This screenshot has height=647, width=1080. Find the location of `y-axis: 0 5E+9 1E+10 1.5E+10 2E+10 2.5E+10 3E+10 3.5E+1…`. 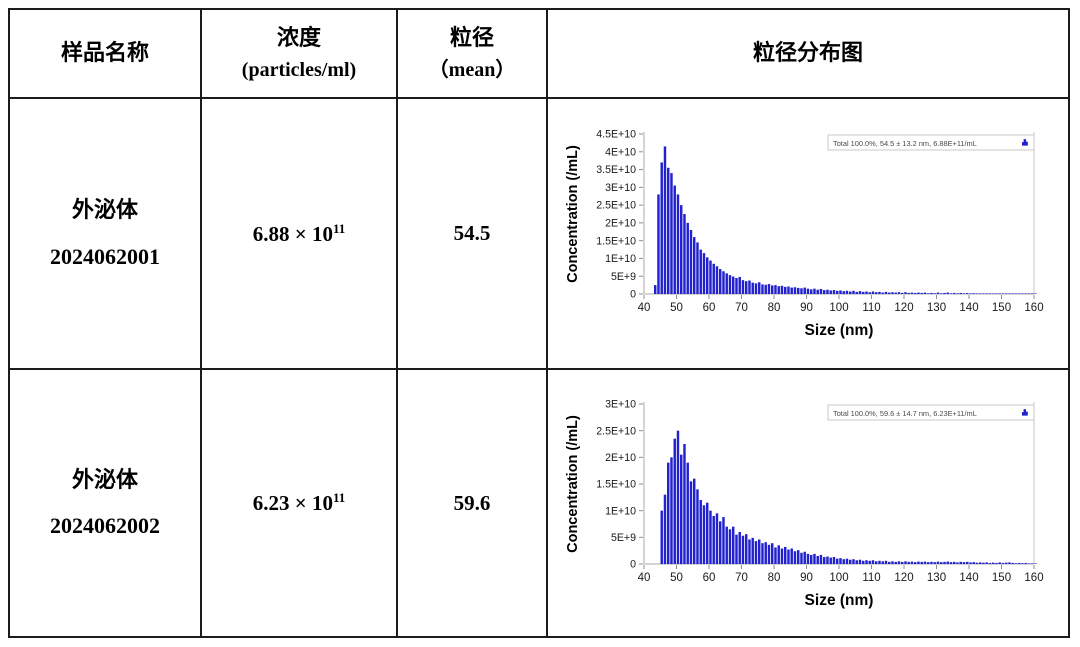

y-axis: 0 5E+9 1E+10 1.5E+10 2E+10 2.5E+10 3E+10 3.5E+1… is located at coordinates (619, 215).